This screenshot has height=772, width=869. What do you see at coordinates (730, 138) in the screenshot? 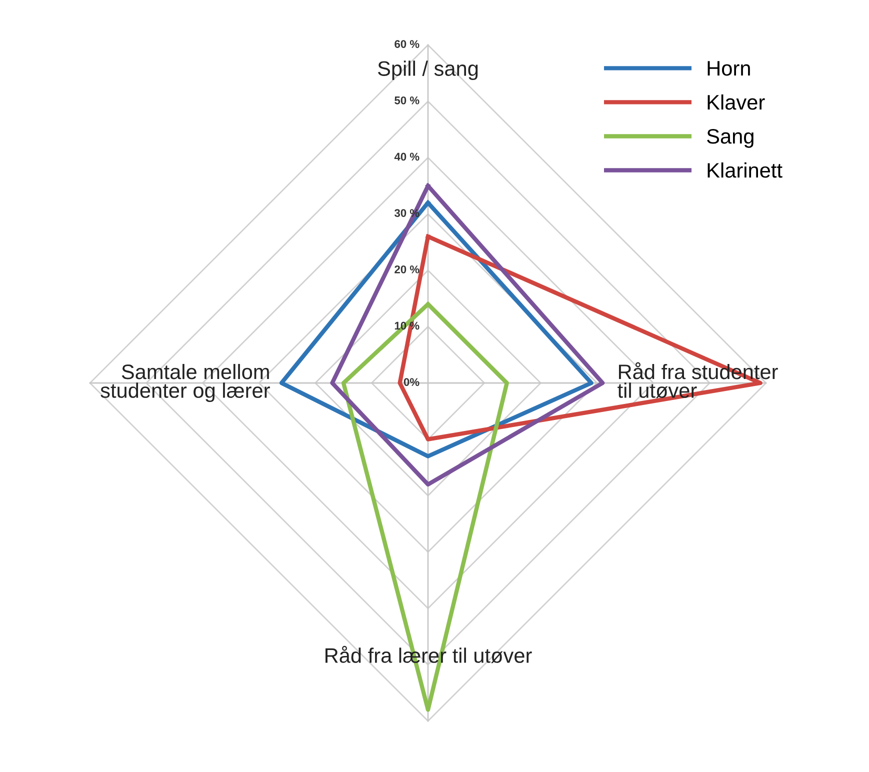
I see `legend-label: Sang` at bounding box center [730, 138].